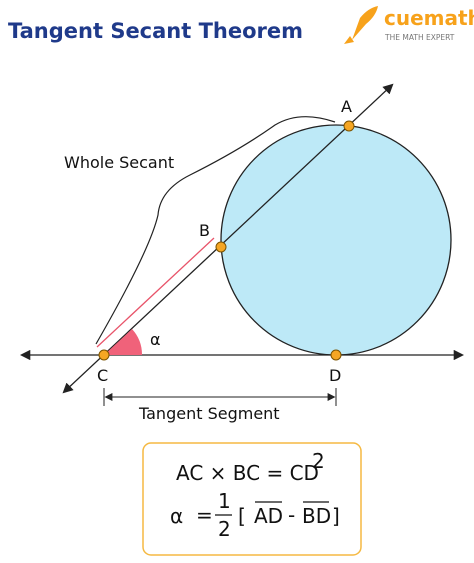 The width and height of the screenshot is (474, 563). I want to click on logo: cuemath THE MATH EXPERT, so click(409, 25).